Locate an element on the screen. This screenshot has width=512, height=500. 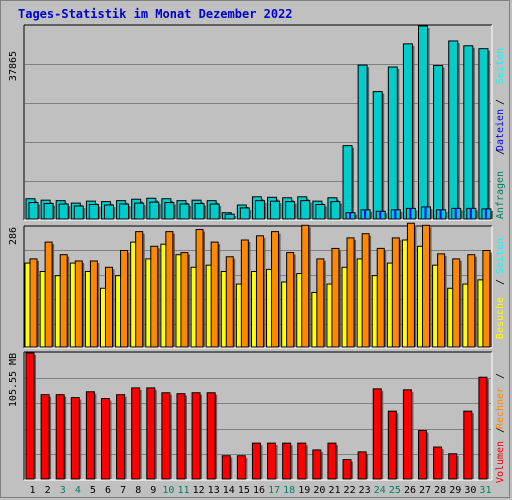
x-tick-label: 16 is located at coordinates (259, 490).